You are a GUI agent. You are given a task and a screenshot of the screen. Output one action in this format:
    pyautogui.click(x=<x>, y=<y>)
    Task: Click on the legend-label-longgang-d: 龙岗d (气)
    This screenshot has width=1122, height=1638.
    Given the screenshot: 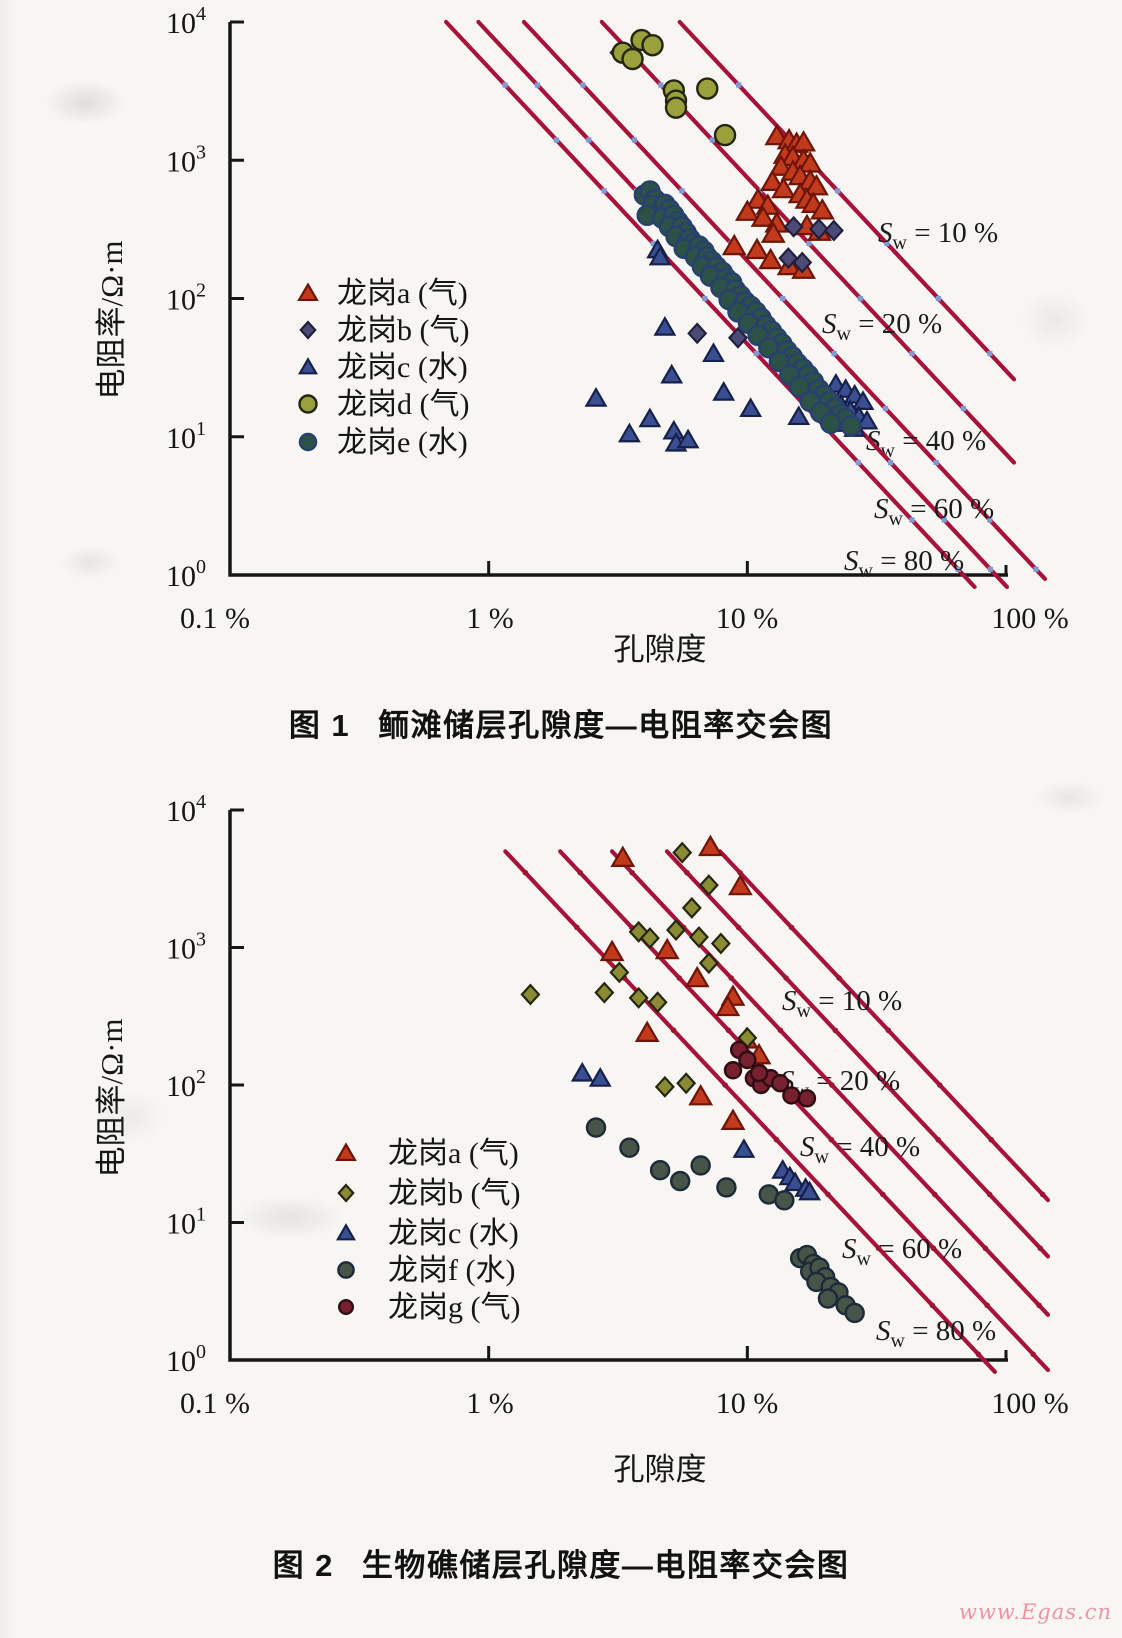 What is the action you would take?
    pyautogui.click(x=403, y=404)
    